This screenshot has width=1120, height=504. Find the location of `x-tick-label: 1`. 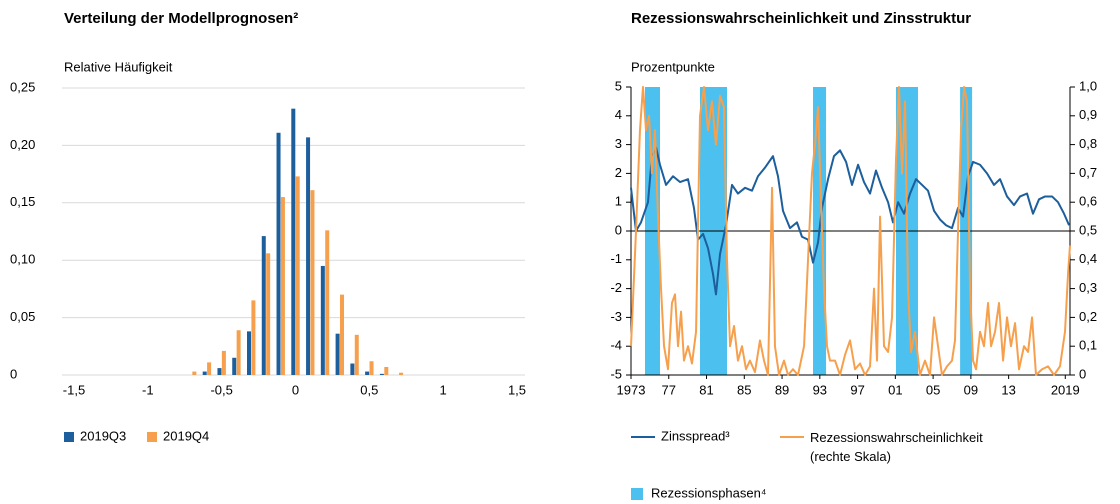

x-tick-label: 1 is located at coordinates (443, 389).